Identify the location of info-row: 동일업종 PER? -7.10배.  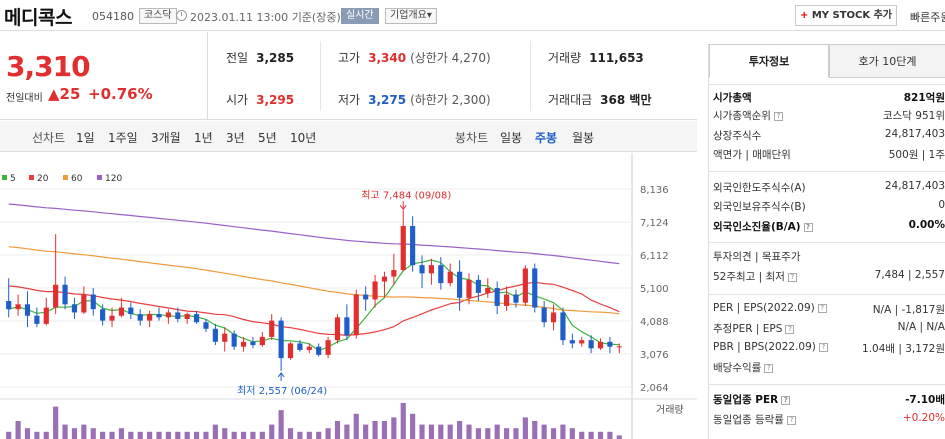
(829, 401).